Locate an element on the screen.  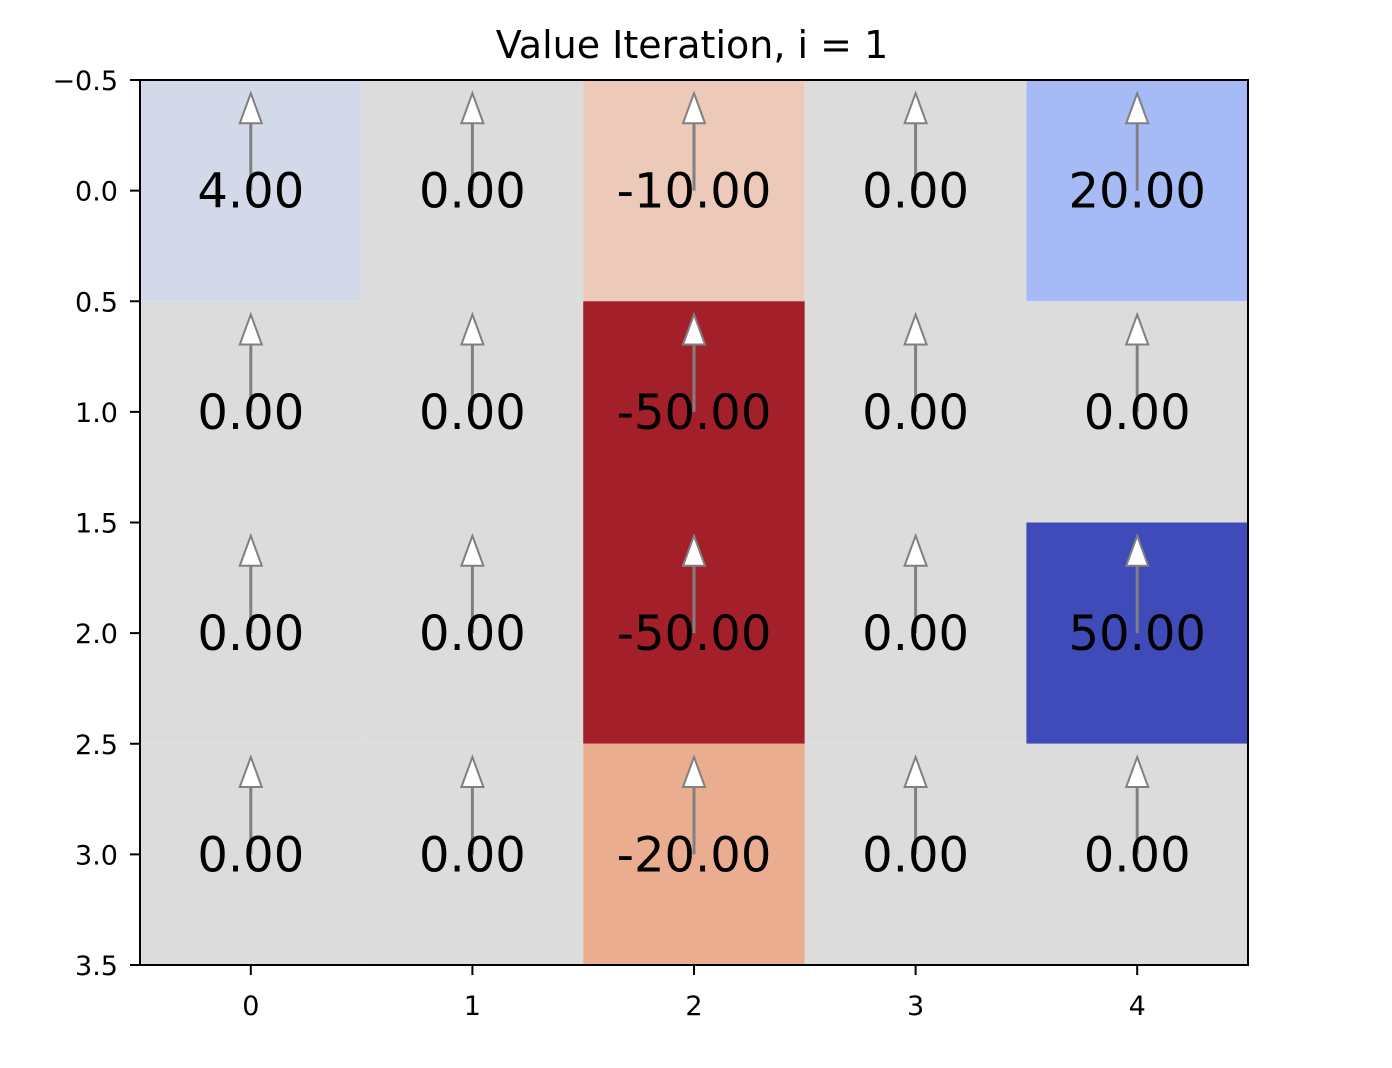
x-tick-label: 3 is located at coordinates (915, 1006).